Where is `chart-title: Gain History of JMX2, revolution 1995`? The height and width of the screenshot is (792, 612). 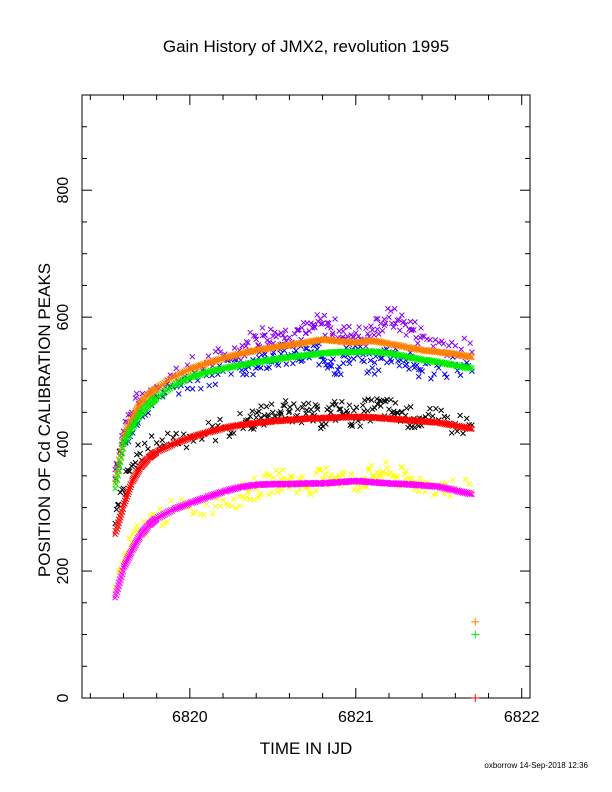
chart-title: Gain History of JMX2, revolution 1995 is located at coordinates (306, 46).